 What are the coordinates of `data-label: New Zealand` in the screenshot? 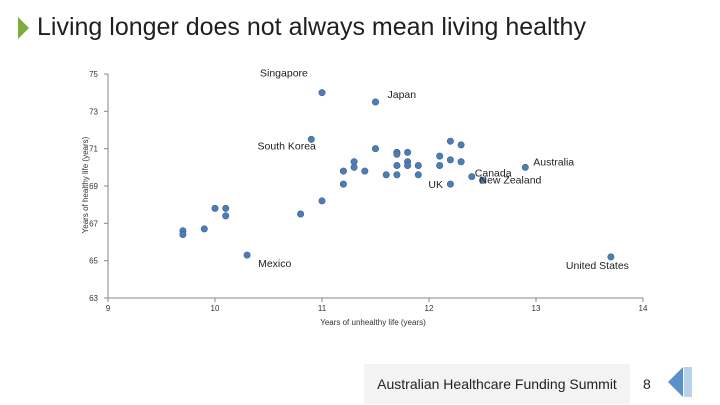 It's located at (511, 180).